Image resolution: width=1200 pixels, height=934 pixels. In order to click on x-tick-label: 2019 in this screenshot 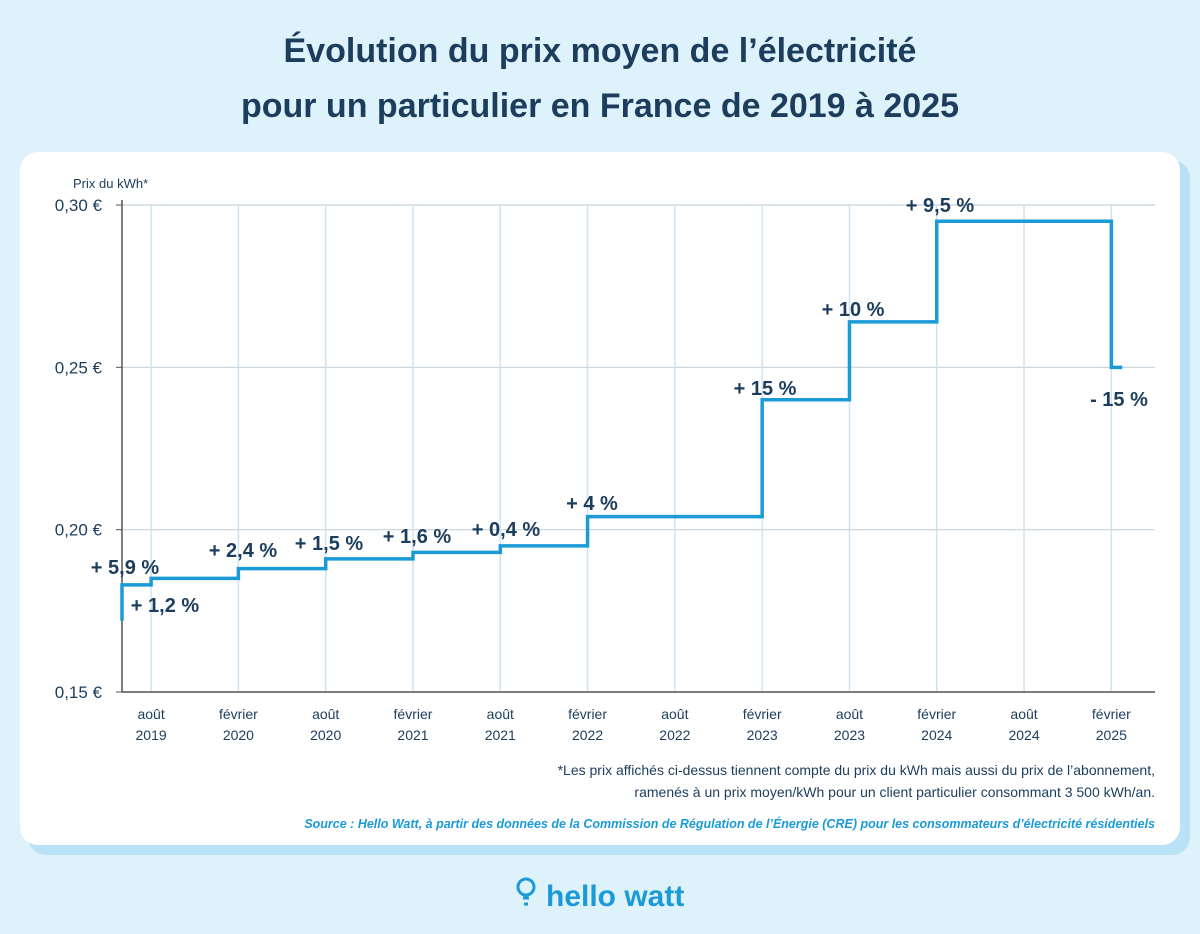, I will do `click(151, 735)`.